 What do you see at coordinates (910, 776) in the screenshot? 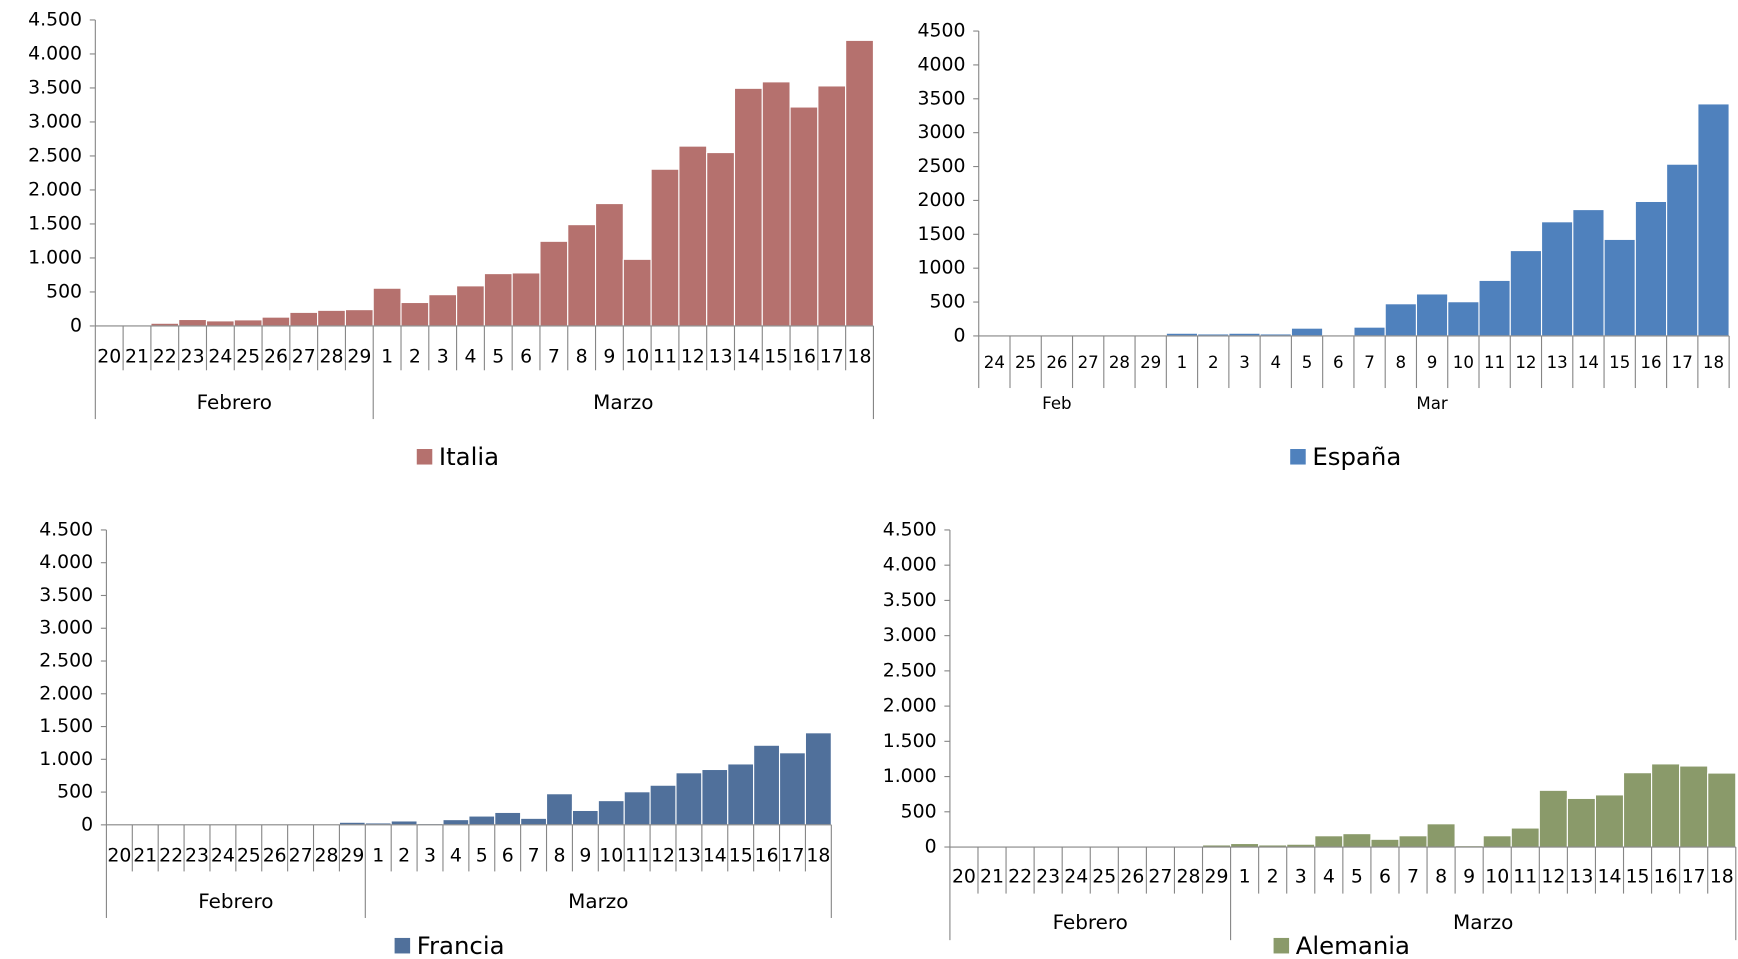
I see `y-tick-label: 1.000` at bounding box center [910, 776].